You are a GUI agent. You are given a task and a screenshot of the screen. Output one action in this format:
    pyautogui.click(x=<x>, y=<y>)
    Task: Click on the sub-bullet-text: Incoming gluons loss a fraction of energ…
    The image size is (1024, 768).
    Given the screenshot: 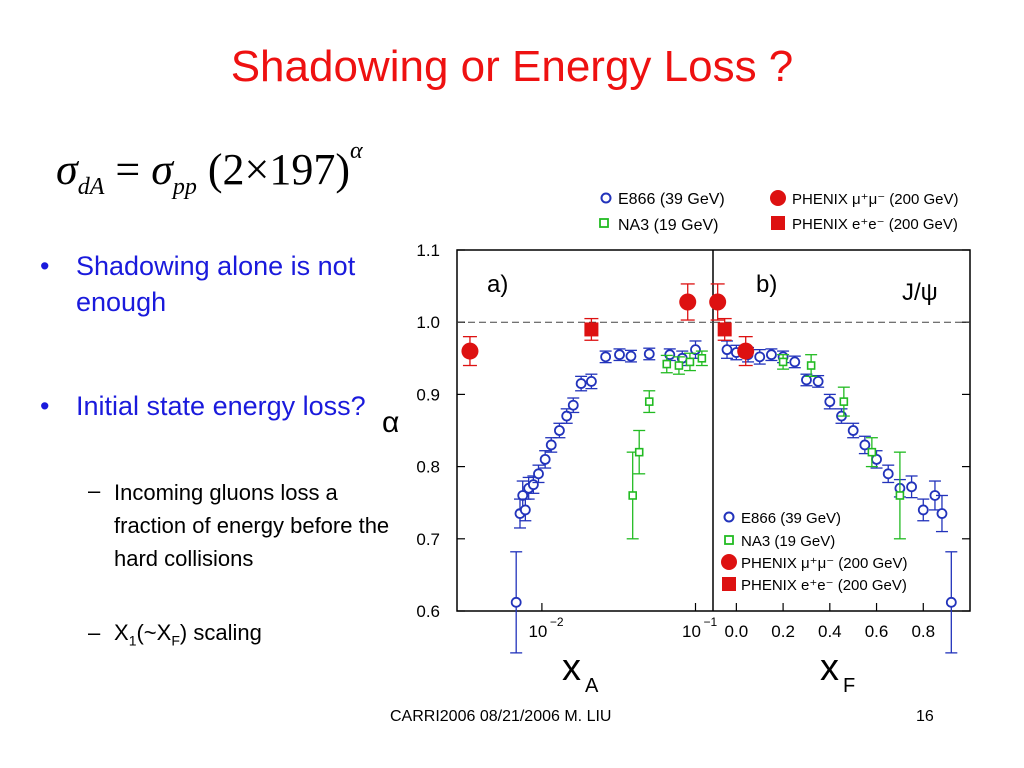 What is the action you would take?
    pyautogui.click(x=252, y=525)
    